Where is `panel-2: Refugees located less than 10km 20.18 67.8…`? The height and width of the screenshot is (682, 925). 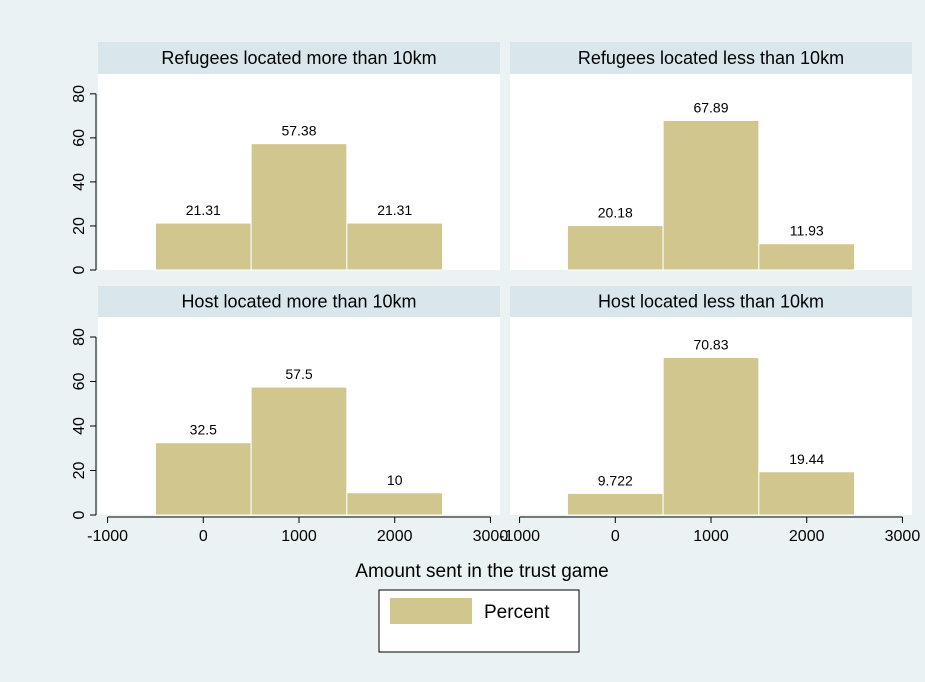 panel-2: Refugees located less than 10km 20.18 67.8… is located at coordinates (711, 156).